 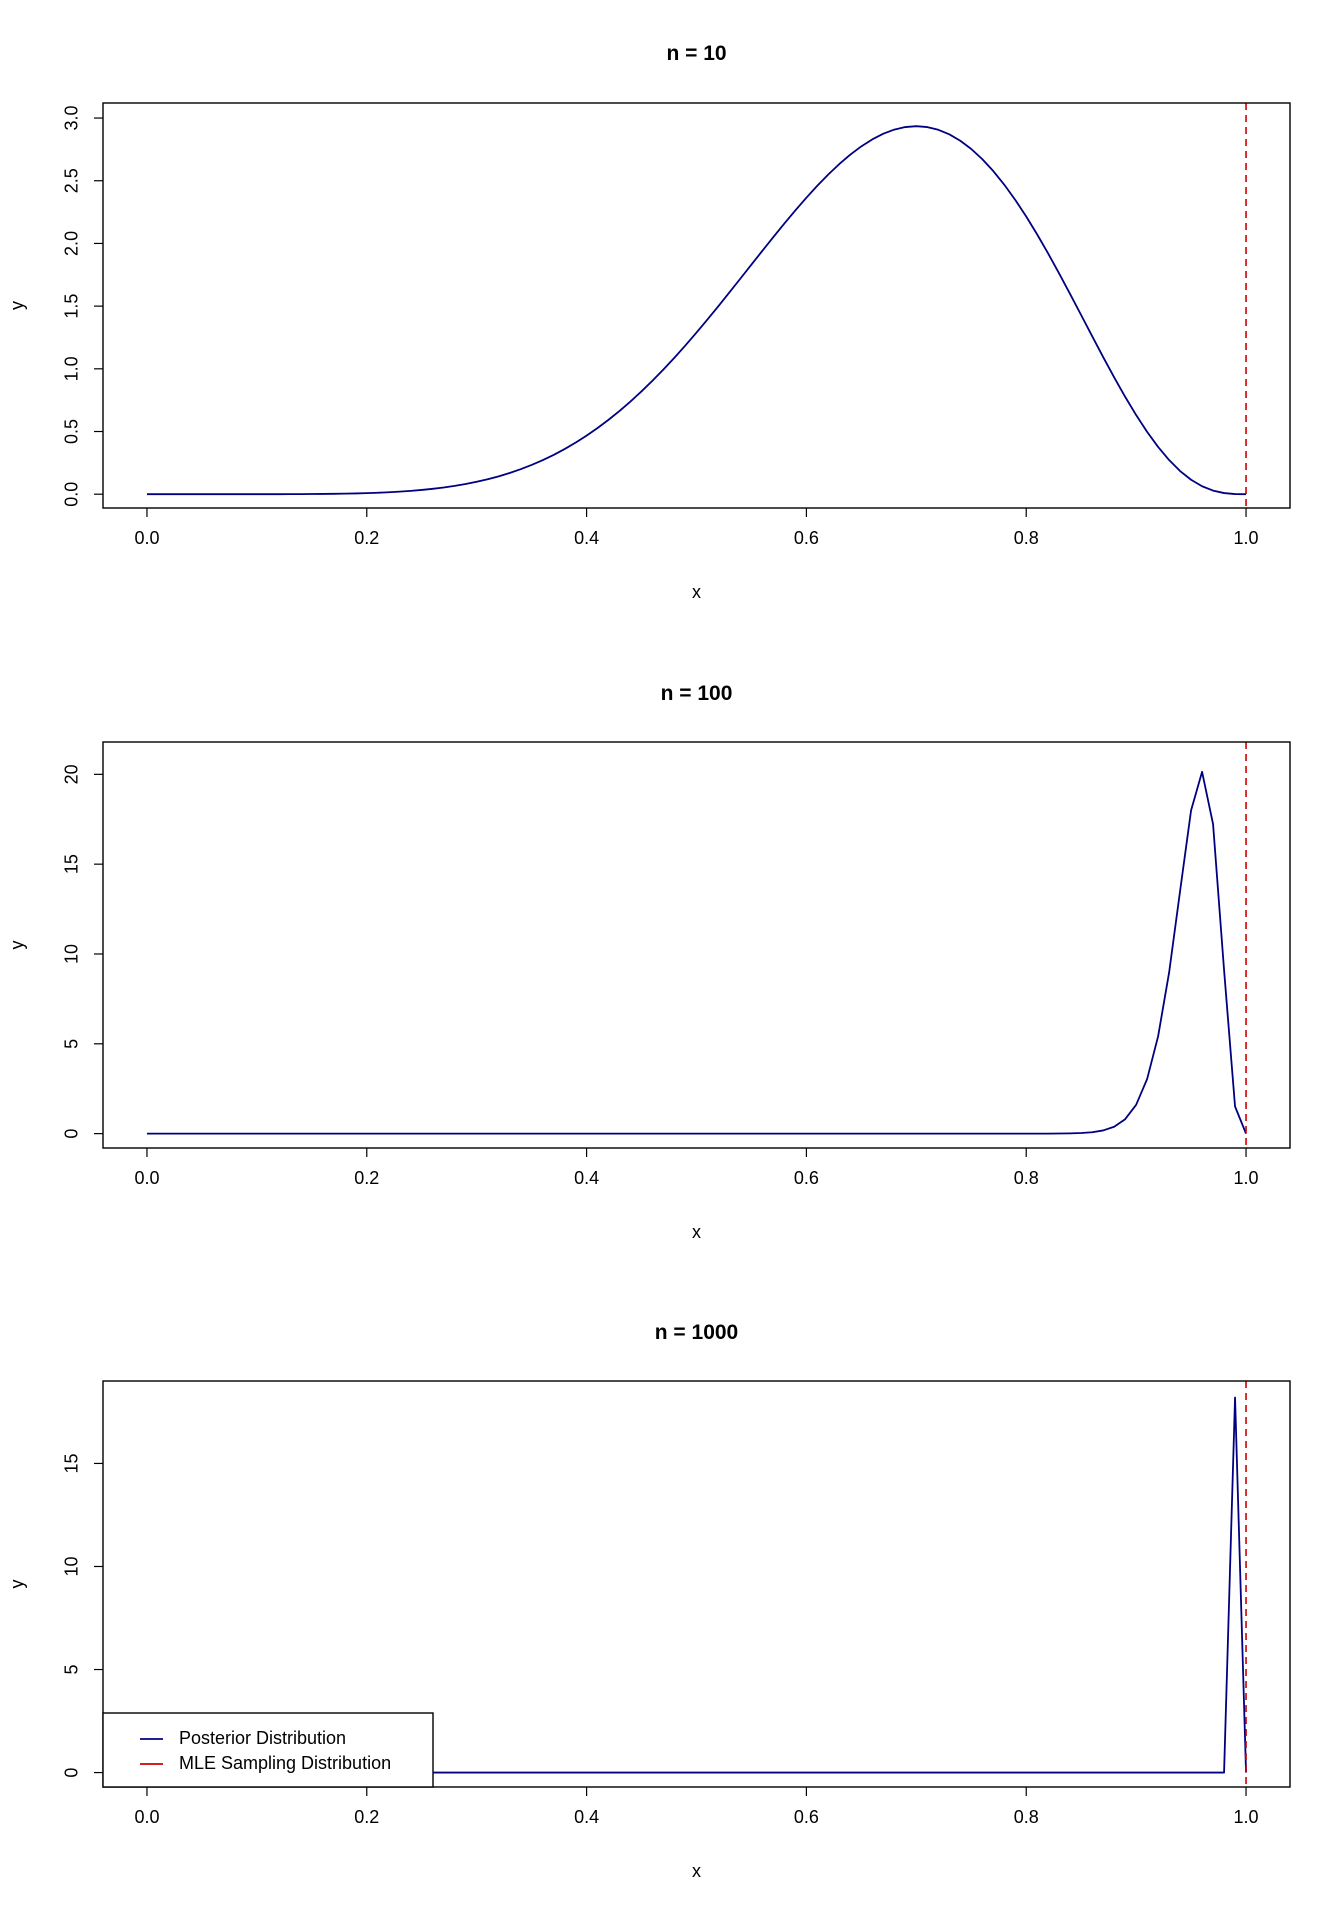 I want to click on y-tick-label: 3.0, so click(x=72, y=118).